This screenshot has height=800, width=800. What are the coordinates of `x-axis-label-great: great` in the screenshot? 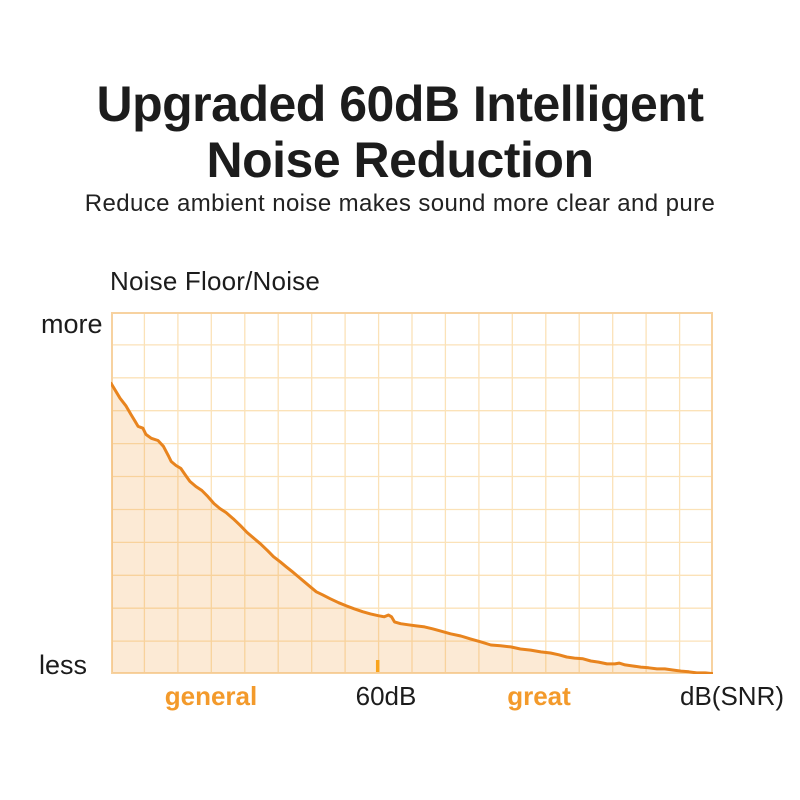 It's located at (539, 696).